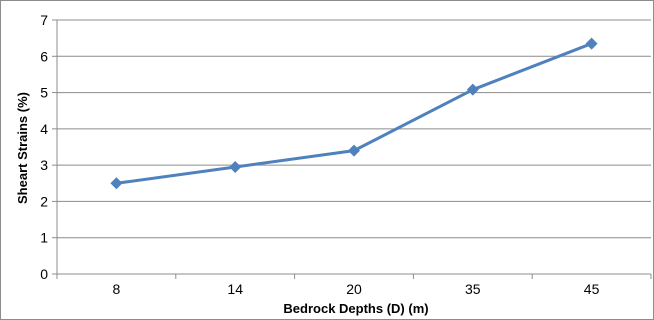  What do you see at coordinates (44, 147) in the screenshot?
I see `y-tick-labels: 0 1 2 3 4 5 6 7` at bounding box center [44, 147].